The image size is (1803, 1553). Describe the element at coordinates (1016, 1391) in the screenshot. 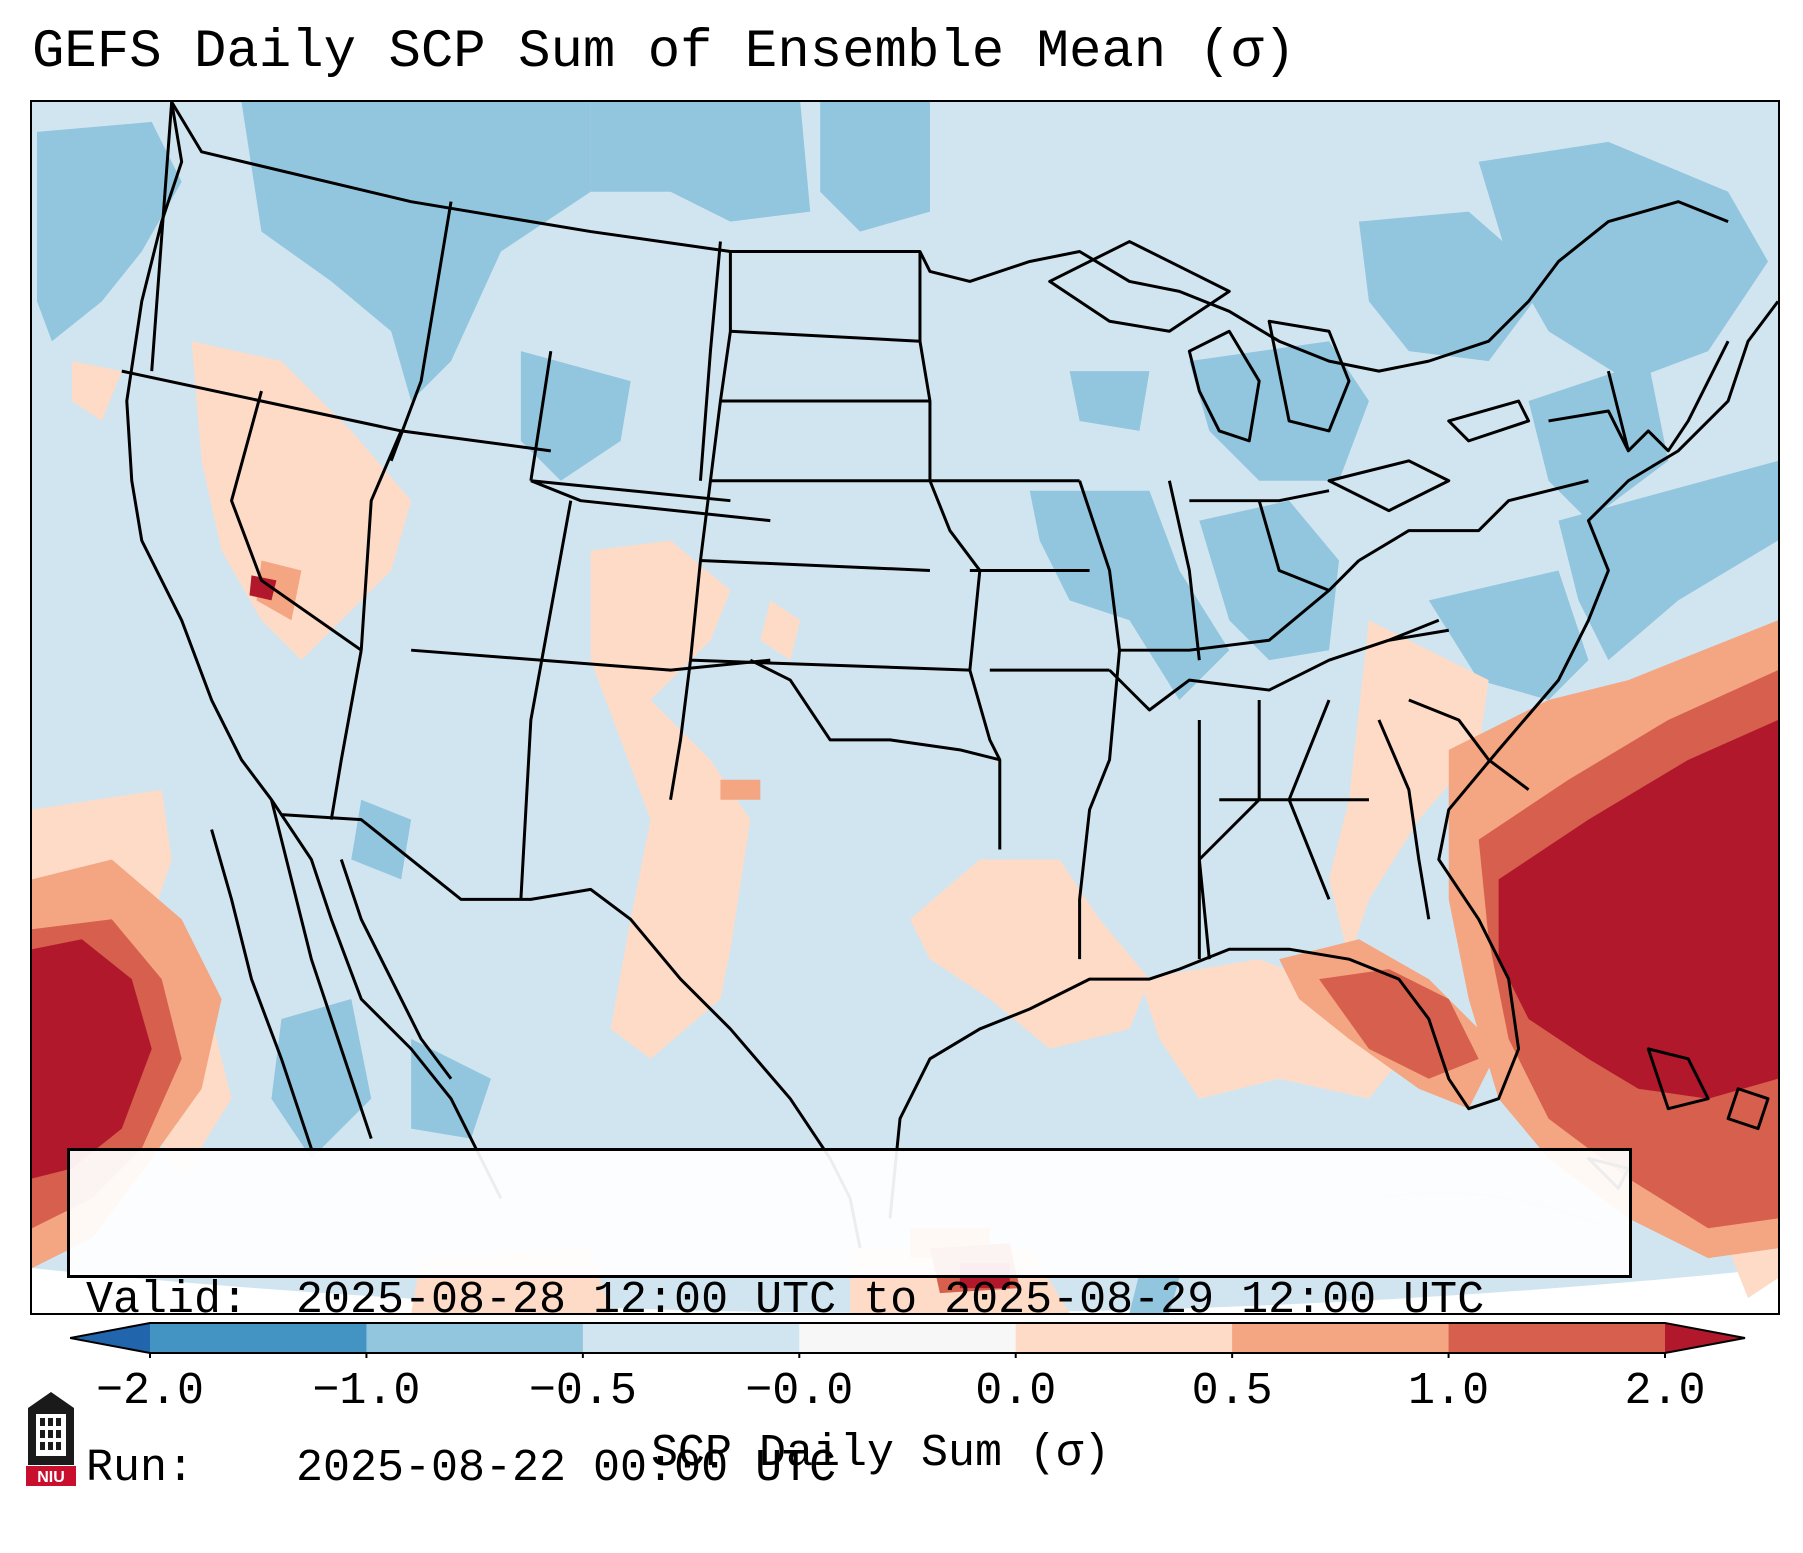

I see `colorbar-tick-label: 0.0` at that location.